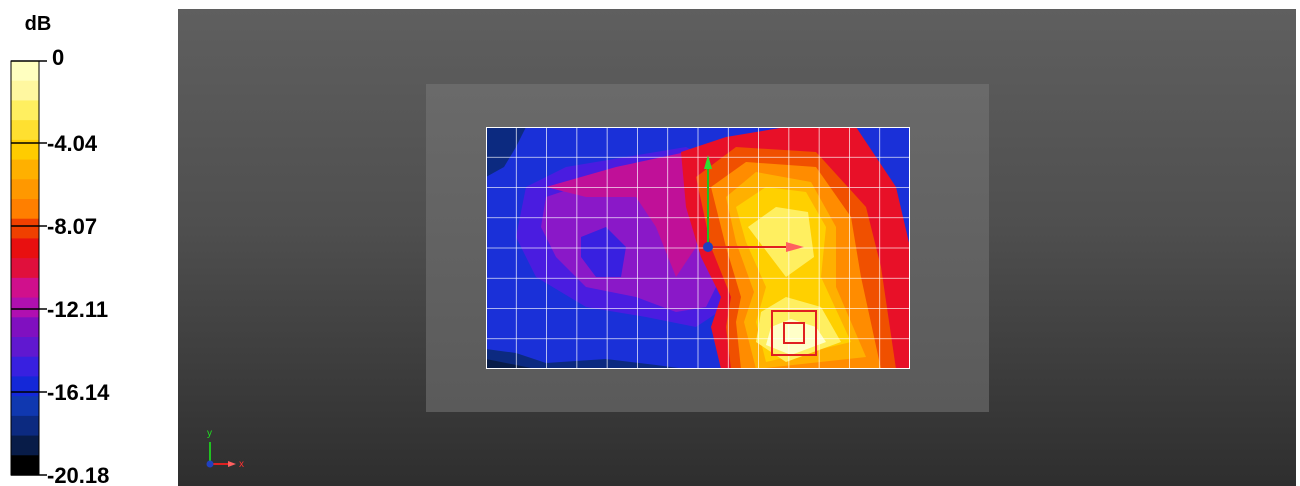  I want to click on legend-color-bands, so click(25, 268).